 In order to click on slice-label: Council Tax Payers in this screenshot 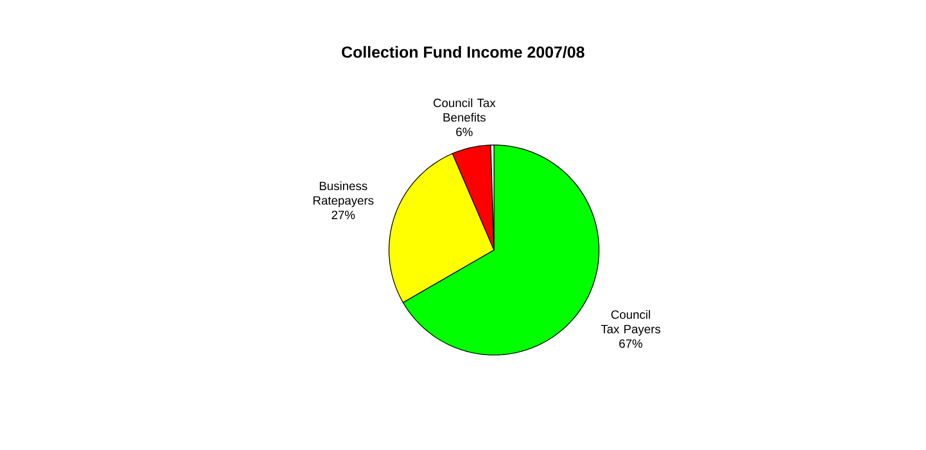, I will do `click(630, 323)`.